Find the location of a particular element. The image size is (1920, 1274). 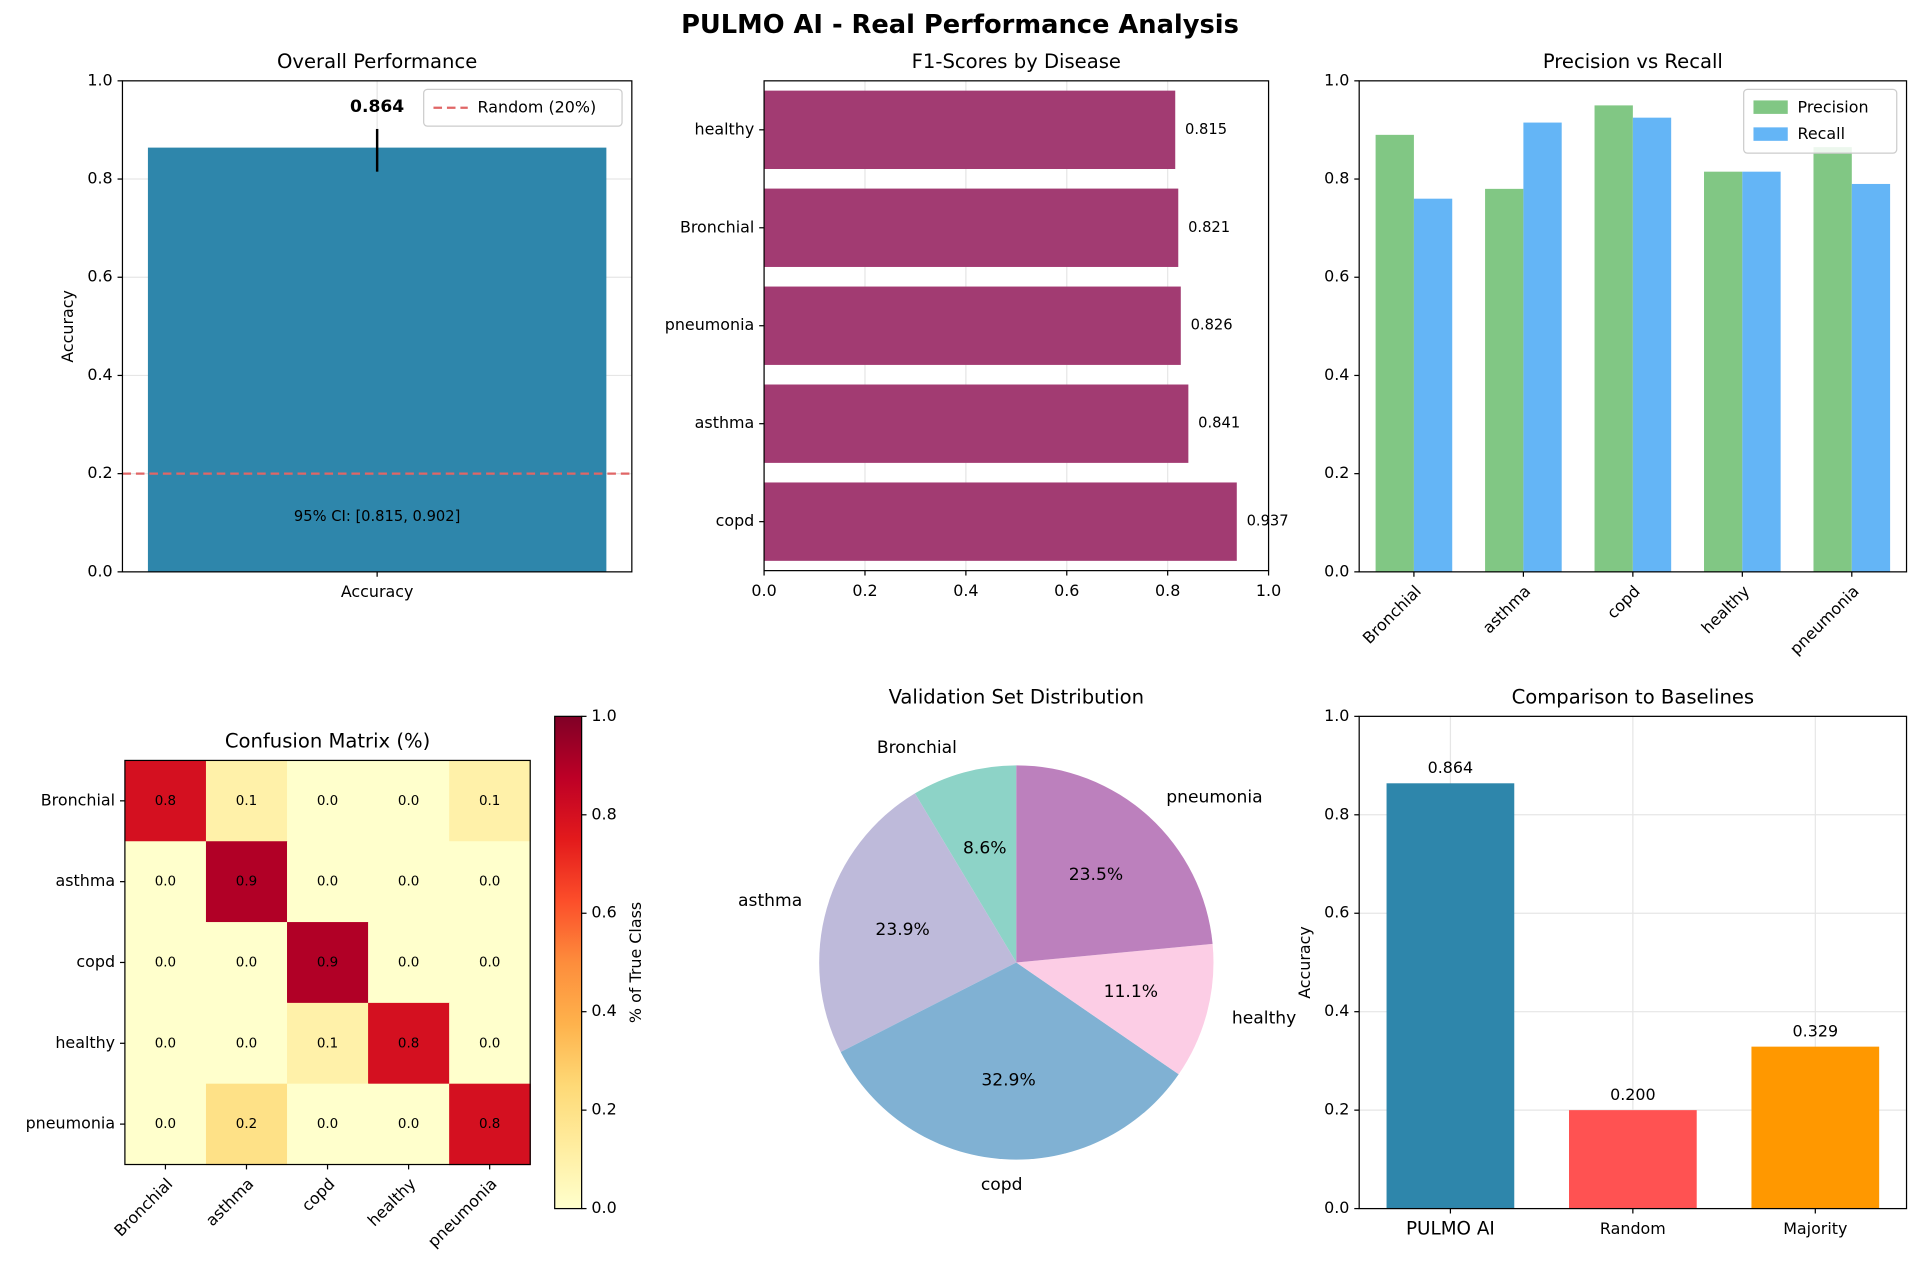

value-label: 0.826 is located at coordinates (1212, 325).